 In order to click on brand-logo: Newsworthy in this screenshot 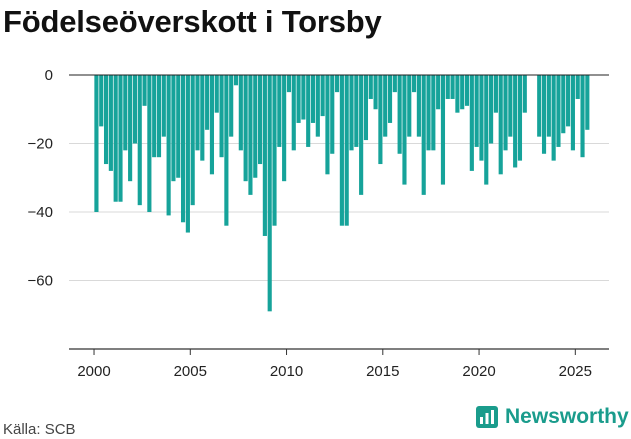, I will do `click(552, 417)`.